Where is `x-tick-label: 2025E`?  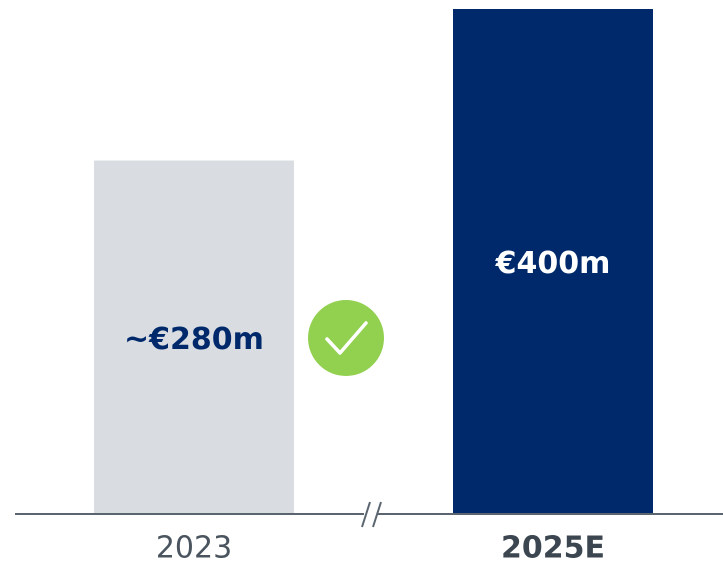
x-tick-label: 2025E is located at coordinates (553, 547).